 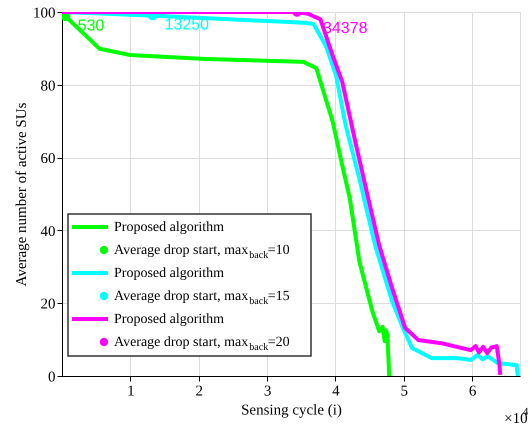 What do you see at coordinates (48, 304) in the screenshot?
I see `y-tick-label: 20` at bounding box center [48, 304].